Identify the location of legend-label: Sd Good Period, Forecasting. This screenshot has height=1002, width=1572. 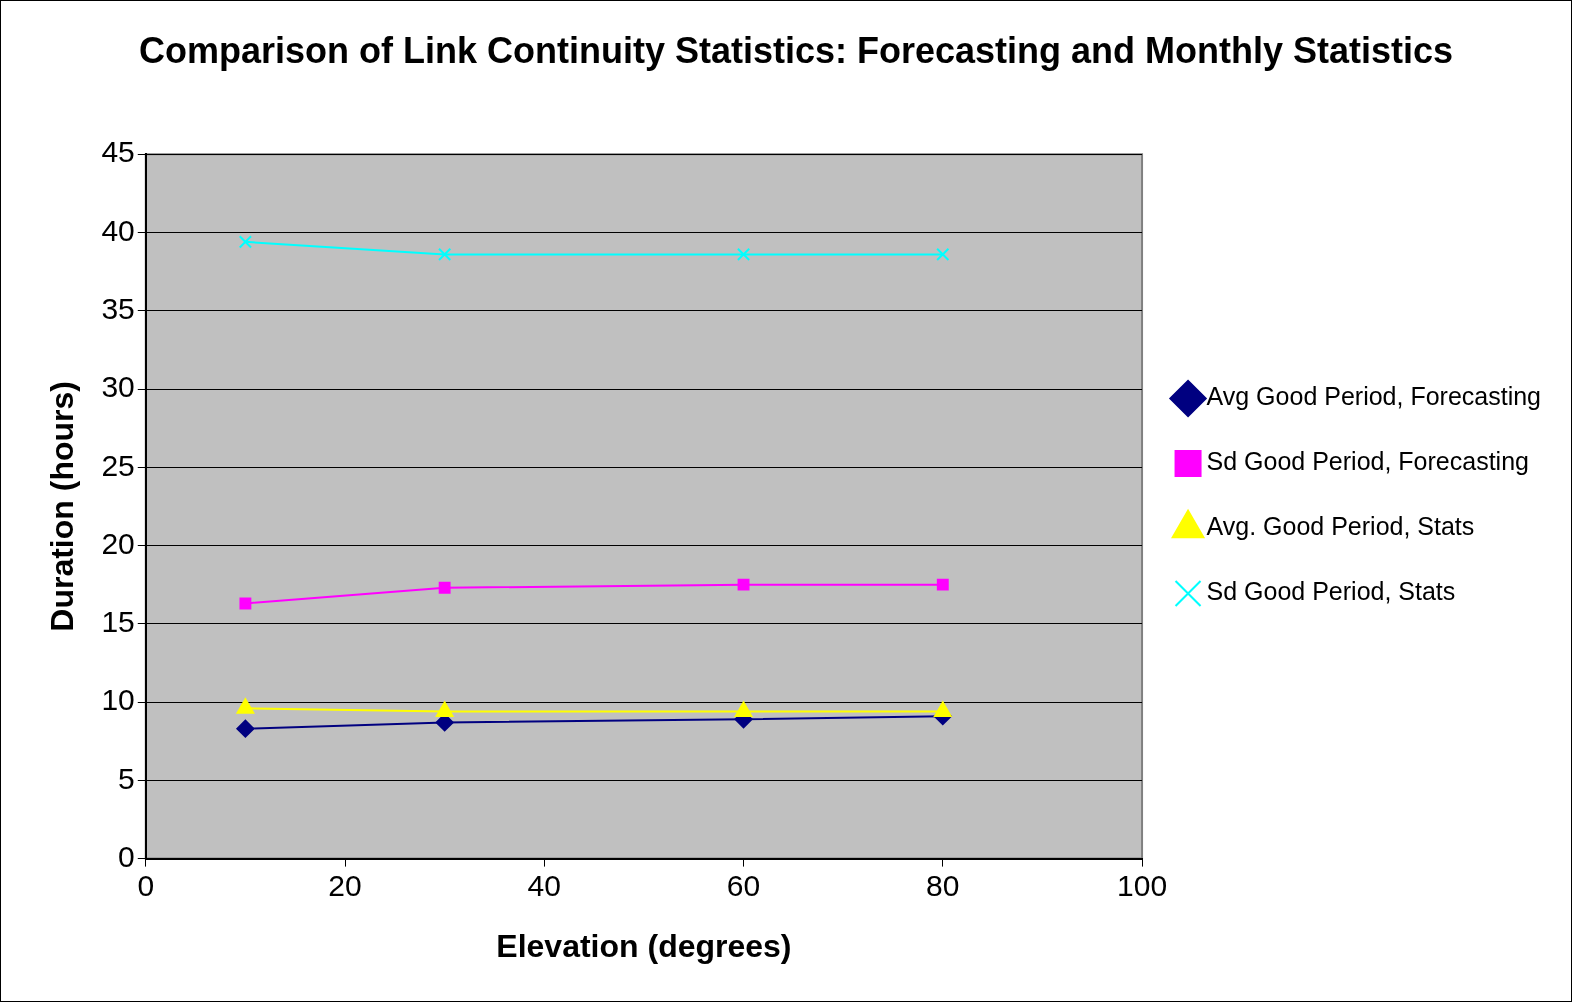
(1367, 461).